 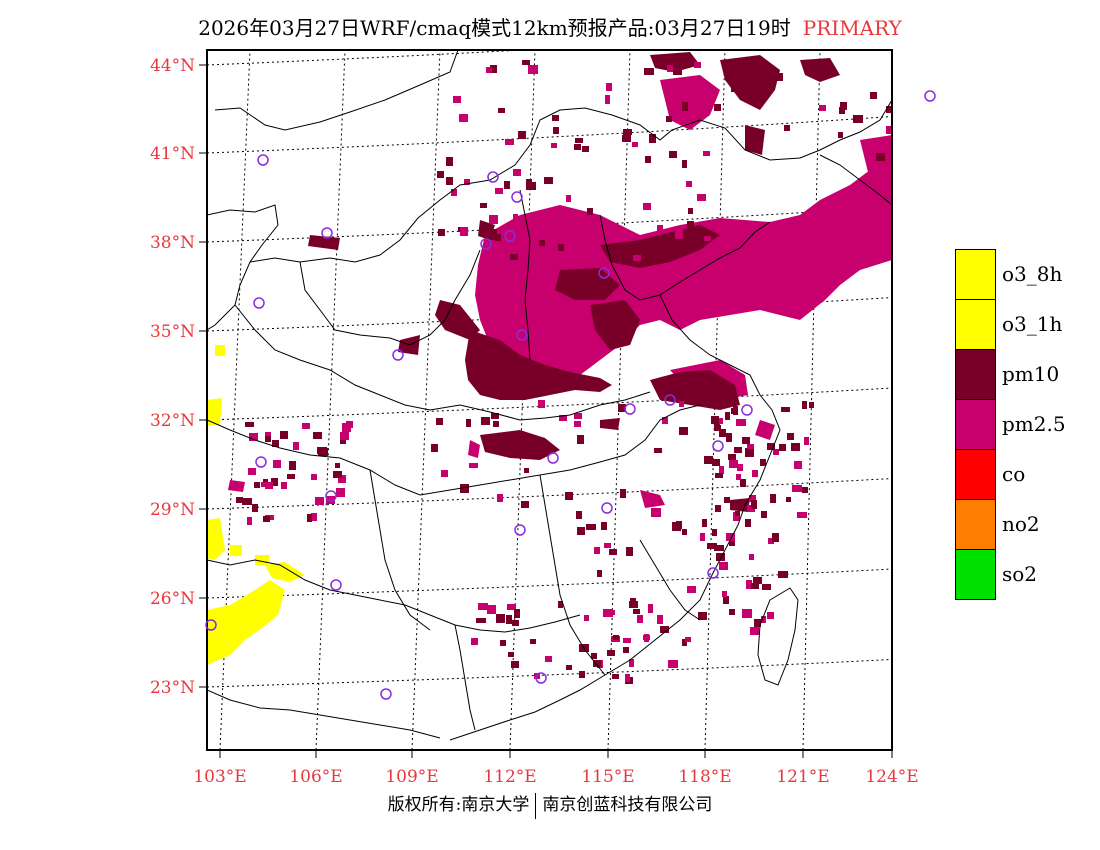 I want to click on lon-label: 115°E, so click(x=607, y=777).